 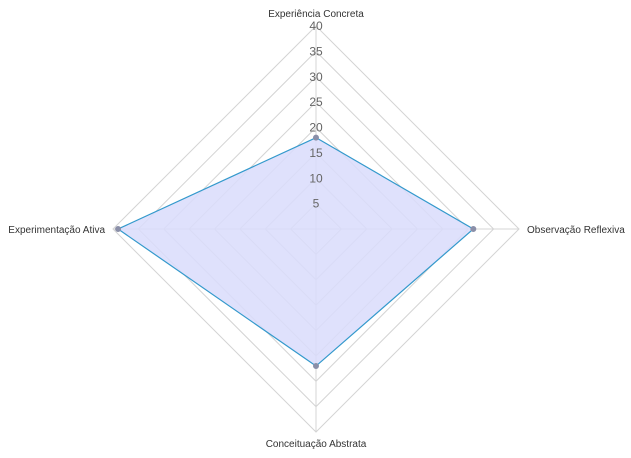 What do you see at coordinates (316, 444) in the screenshot?
I see `axis-label-2: Conceituação Abstrata` at bounding box center [316, 444].